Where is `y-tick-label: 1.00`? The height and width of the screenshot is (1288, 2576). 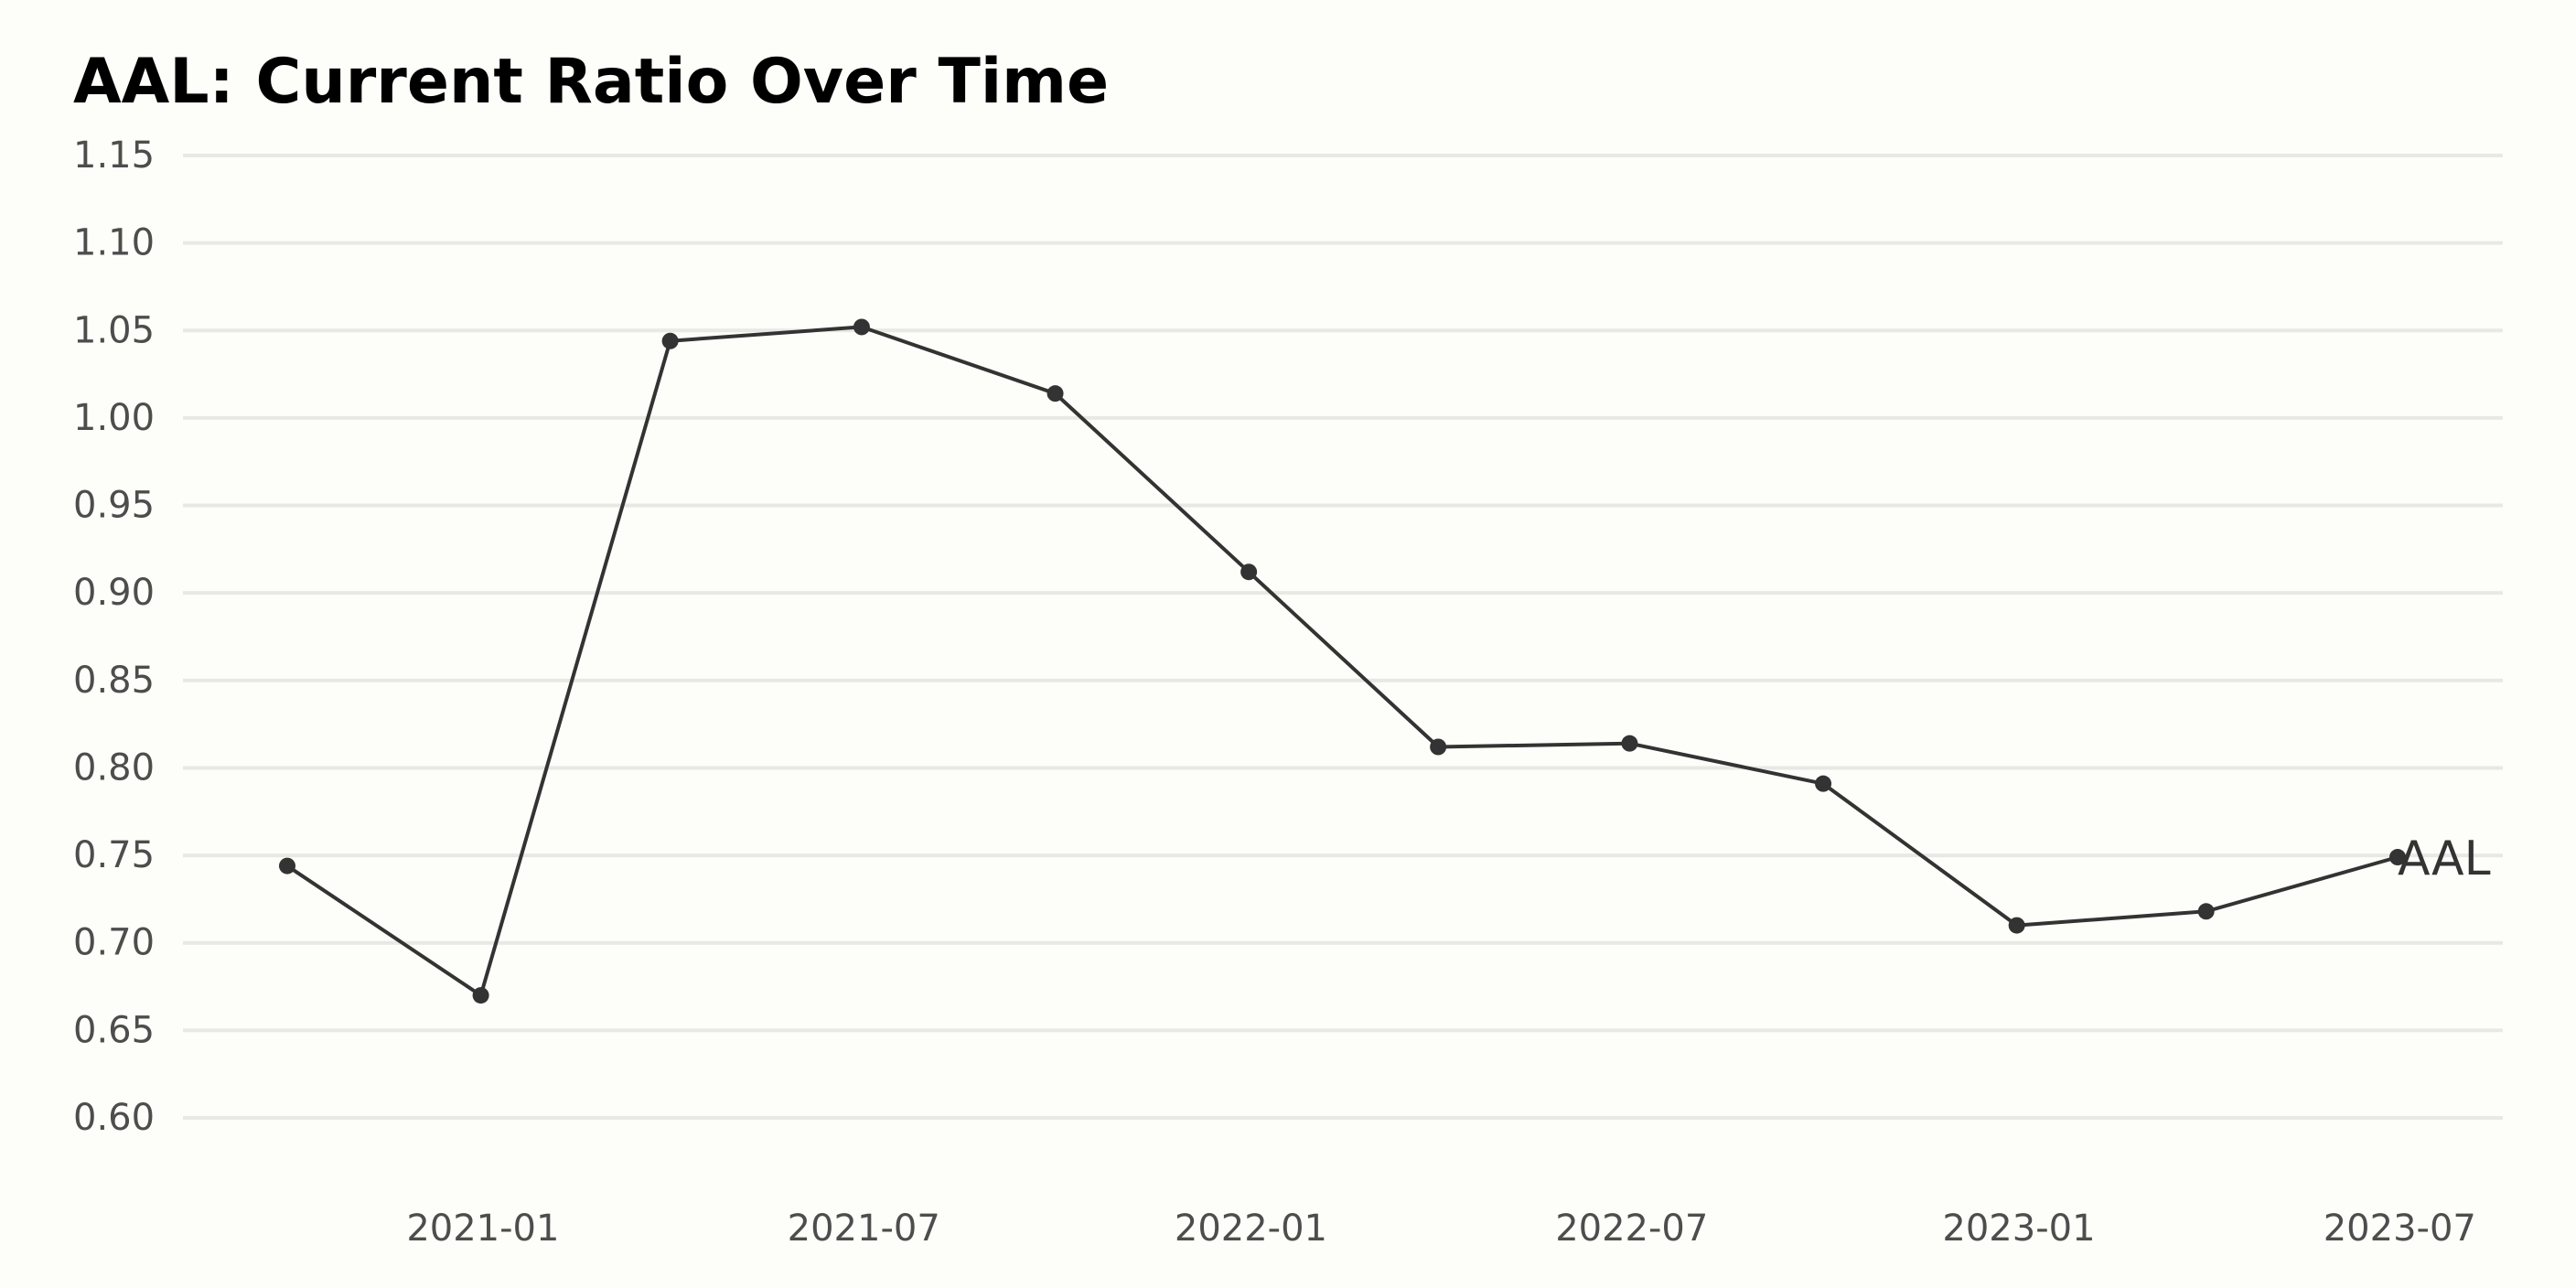
y-tick-label: 1.00 is located at coordinates (114, 418).